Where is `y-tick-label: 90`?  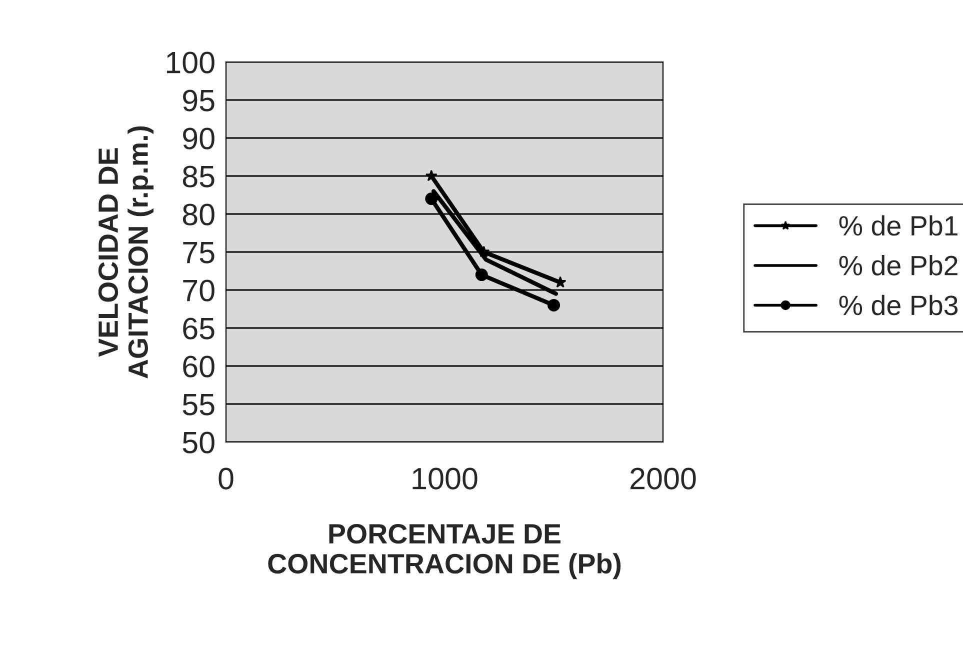
y-tick-label: 90 is located at coordinates (198, 139).